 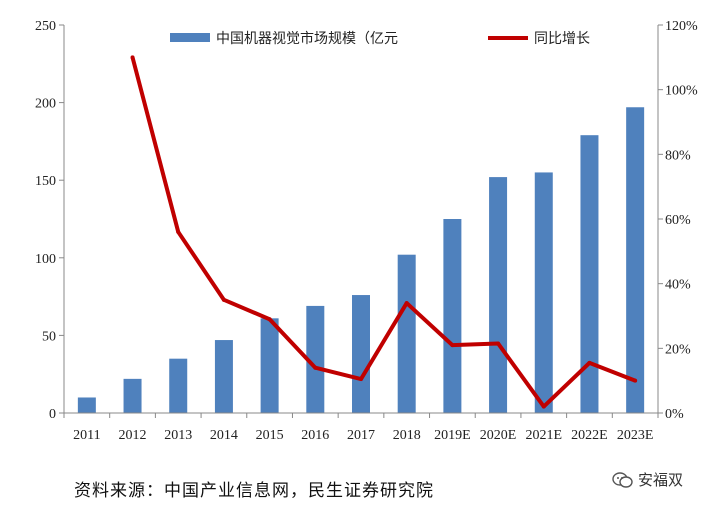 I want to click on wechat-icon, so click(x=622, y=479).